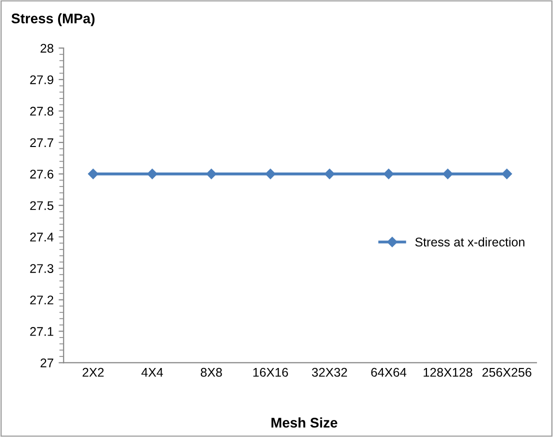 This screenshot has height=437, width=553. I want to click on y-tick-label: 27.5, so click(42, 205).